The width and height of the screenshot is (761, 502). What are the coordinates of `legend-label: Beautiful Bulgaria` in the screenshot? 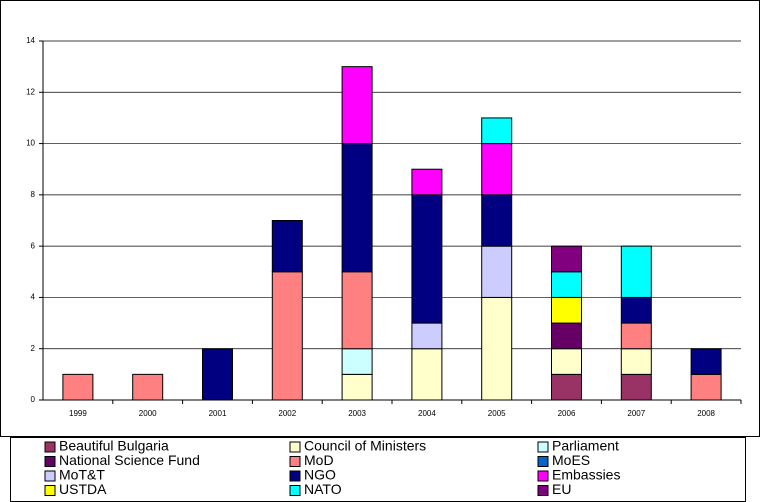 It's located at (114, 446).